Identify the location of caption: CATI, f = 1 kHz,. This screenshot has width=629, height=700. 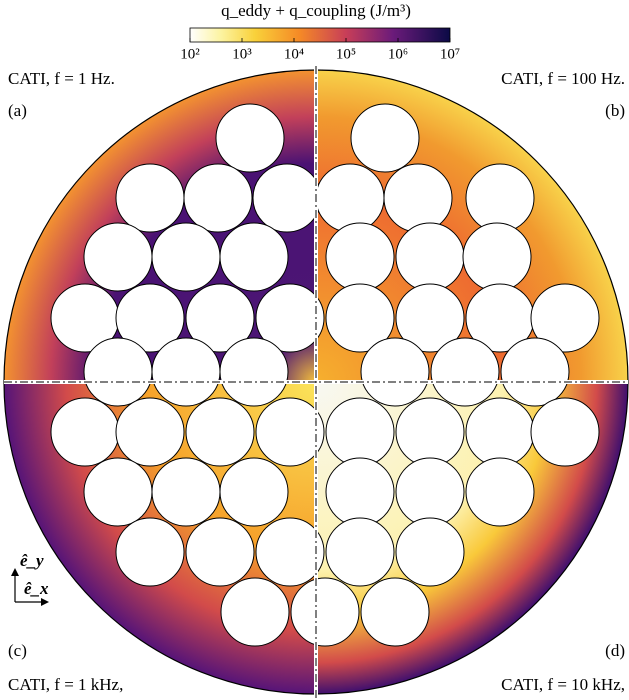
(65, 684).